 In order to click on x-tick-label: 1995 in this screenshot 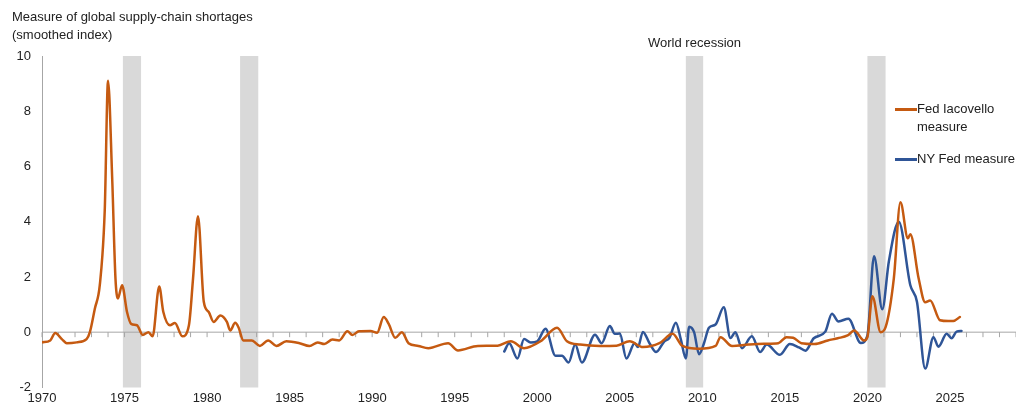, I will do `click(455, 397)`.